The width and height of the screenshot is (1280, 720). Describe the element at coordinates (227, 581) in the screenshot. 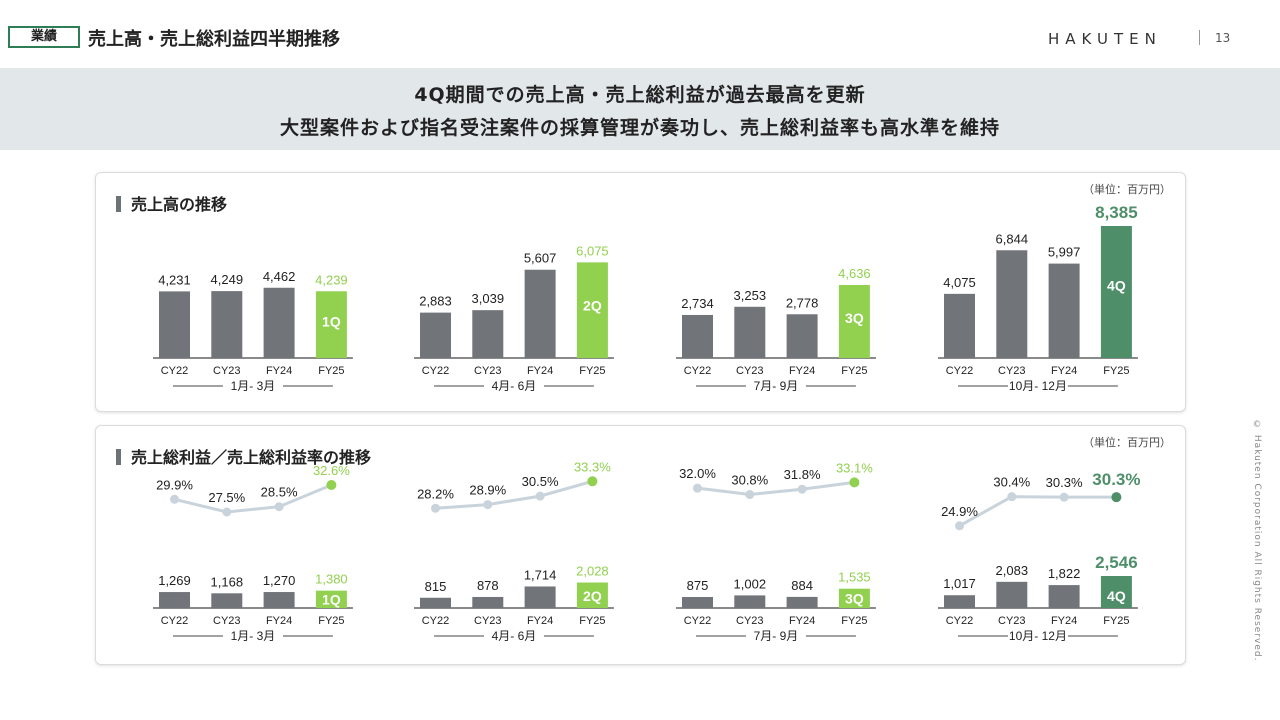

I see `bar-value-label: 1,168` at that location.